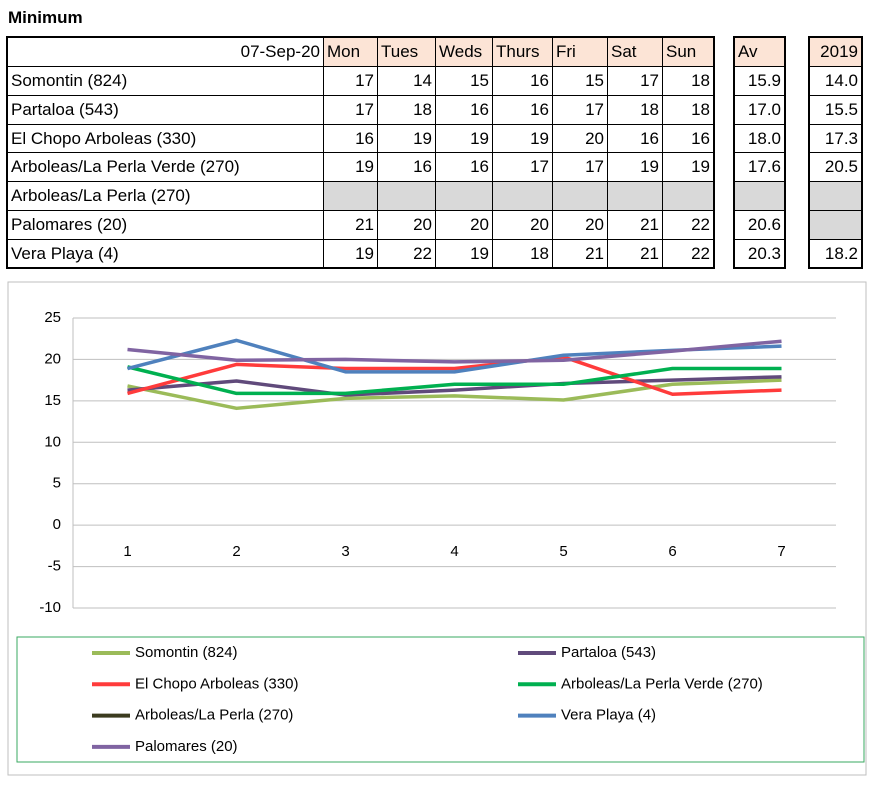 The width and height of the screenshot is (884, 800). What do you see at coordinates (759, 254) in the screenshot?
I see `value-cell: 20.3` at bounding box center [759, 254].